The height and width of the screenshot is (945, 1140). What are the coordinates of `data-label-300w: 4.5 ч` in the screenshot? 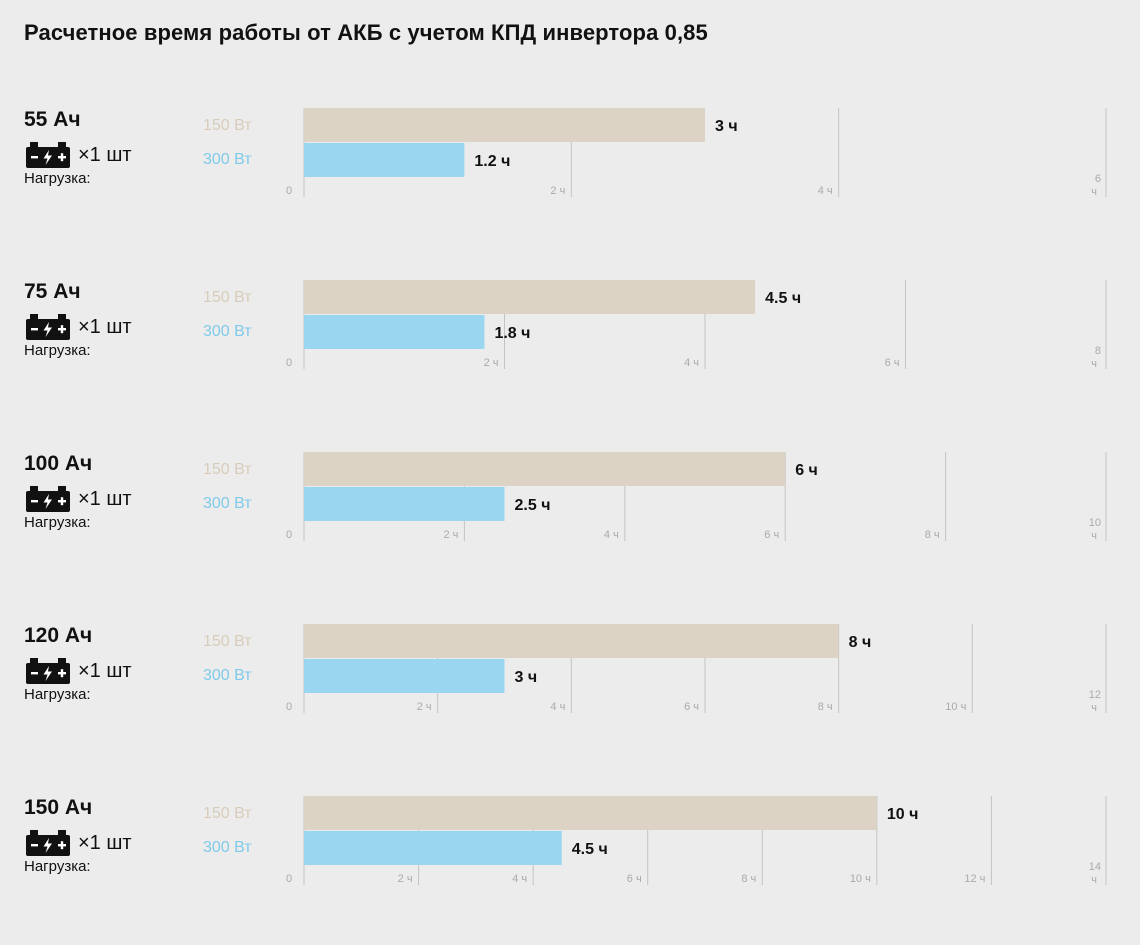 It's located at (590, 849).